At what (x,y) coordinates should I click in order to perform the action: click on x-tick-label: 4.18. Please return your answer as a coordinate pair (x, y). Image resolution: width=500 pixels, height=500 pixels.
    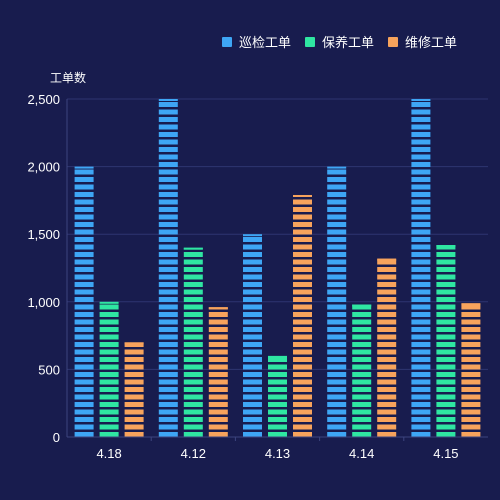
    Looking at the image, I should click on (108, 453).